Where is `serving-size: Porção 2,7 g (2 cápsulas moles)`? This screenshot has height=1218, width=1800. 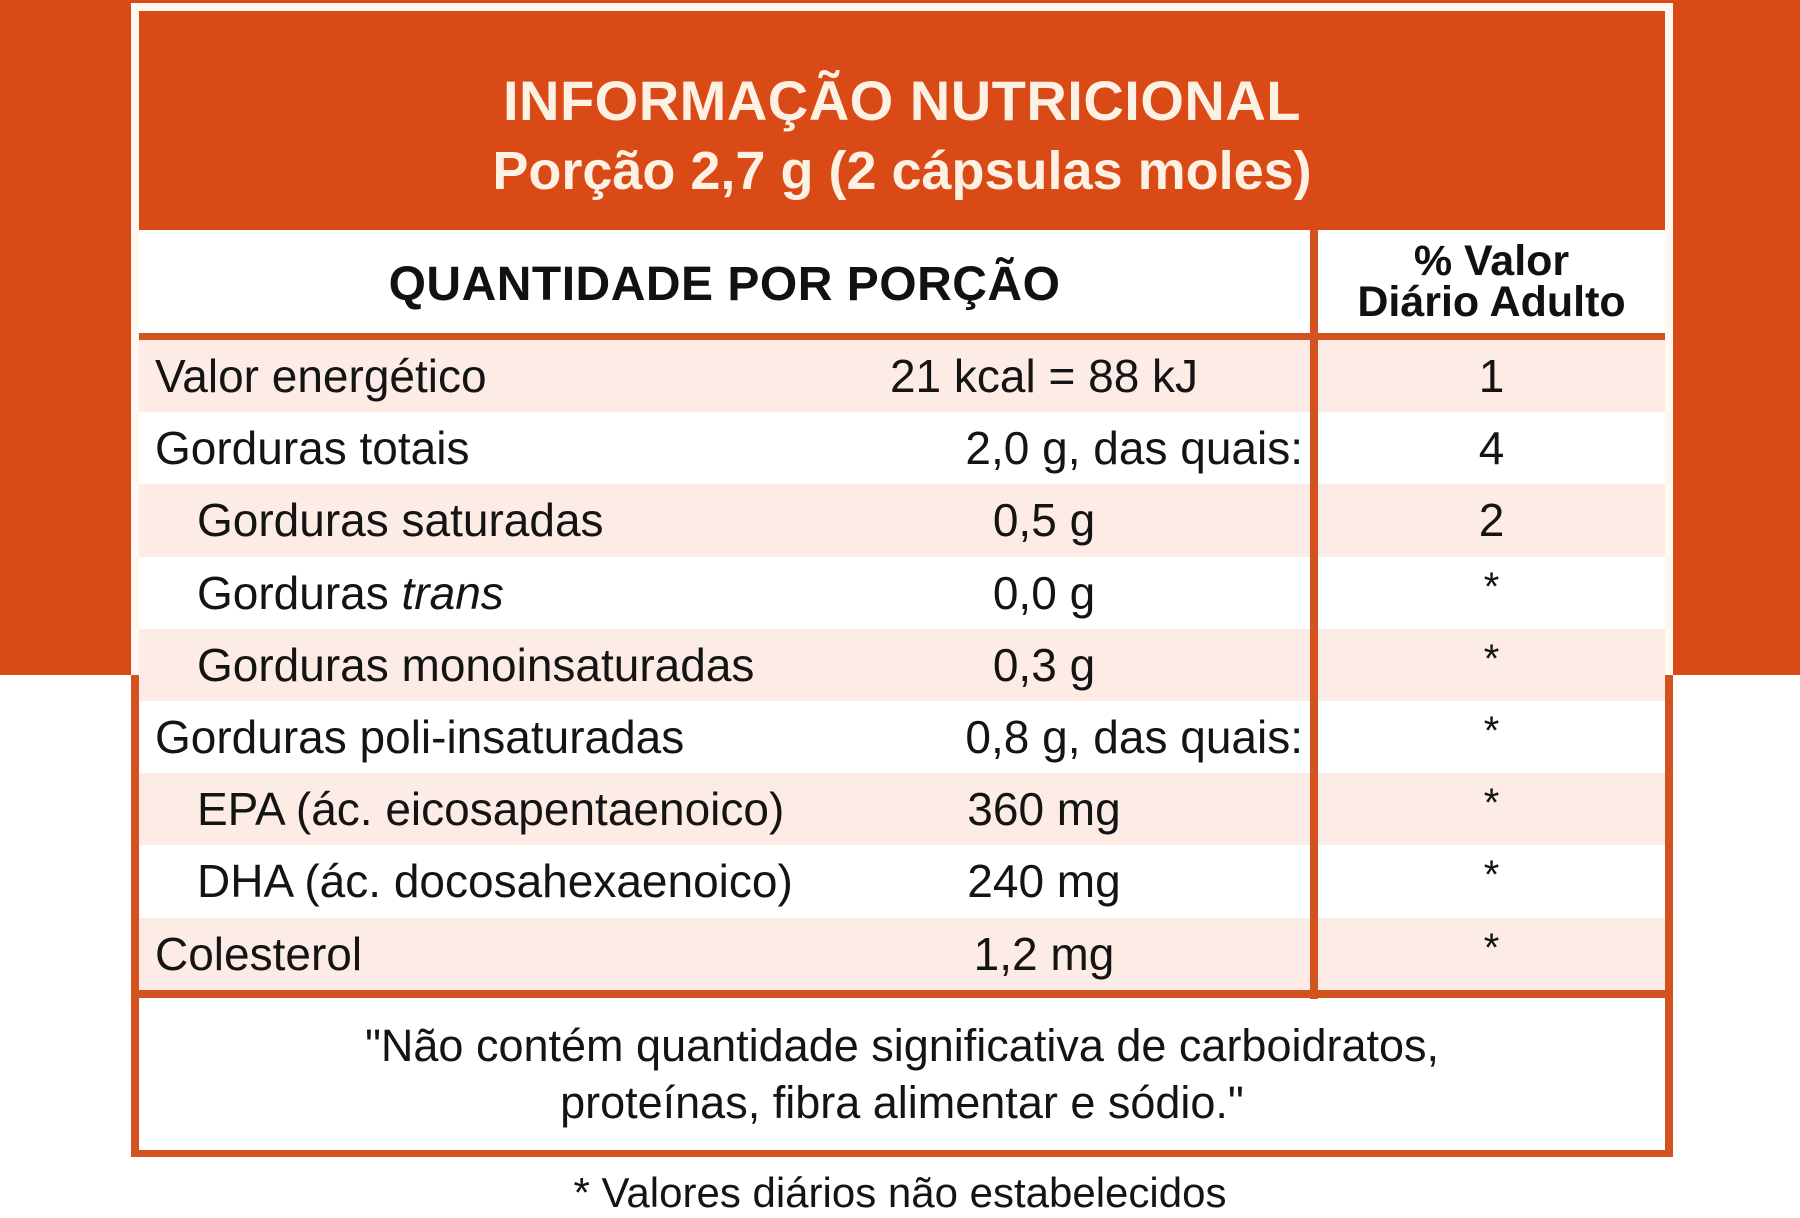 serving-size: Porção 2,7 g (2 cápsulas moles) is located at coordinates (902, 171).